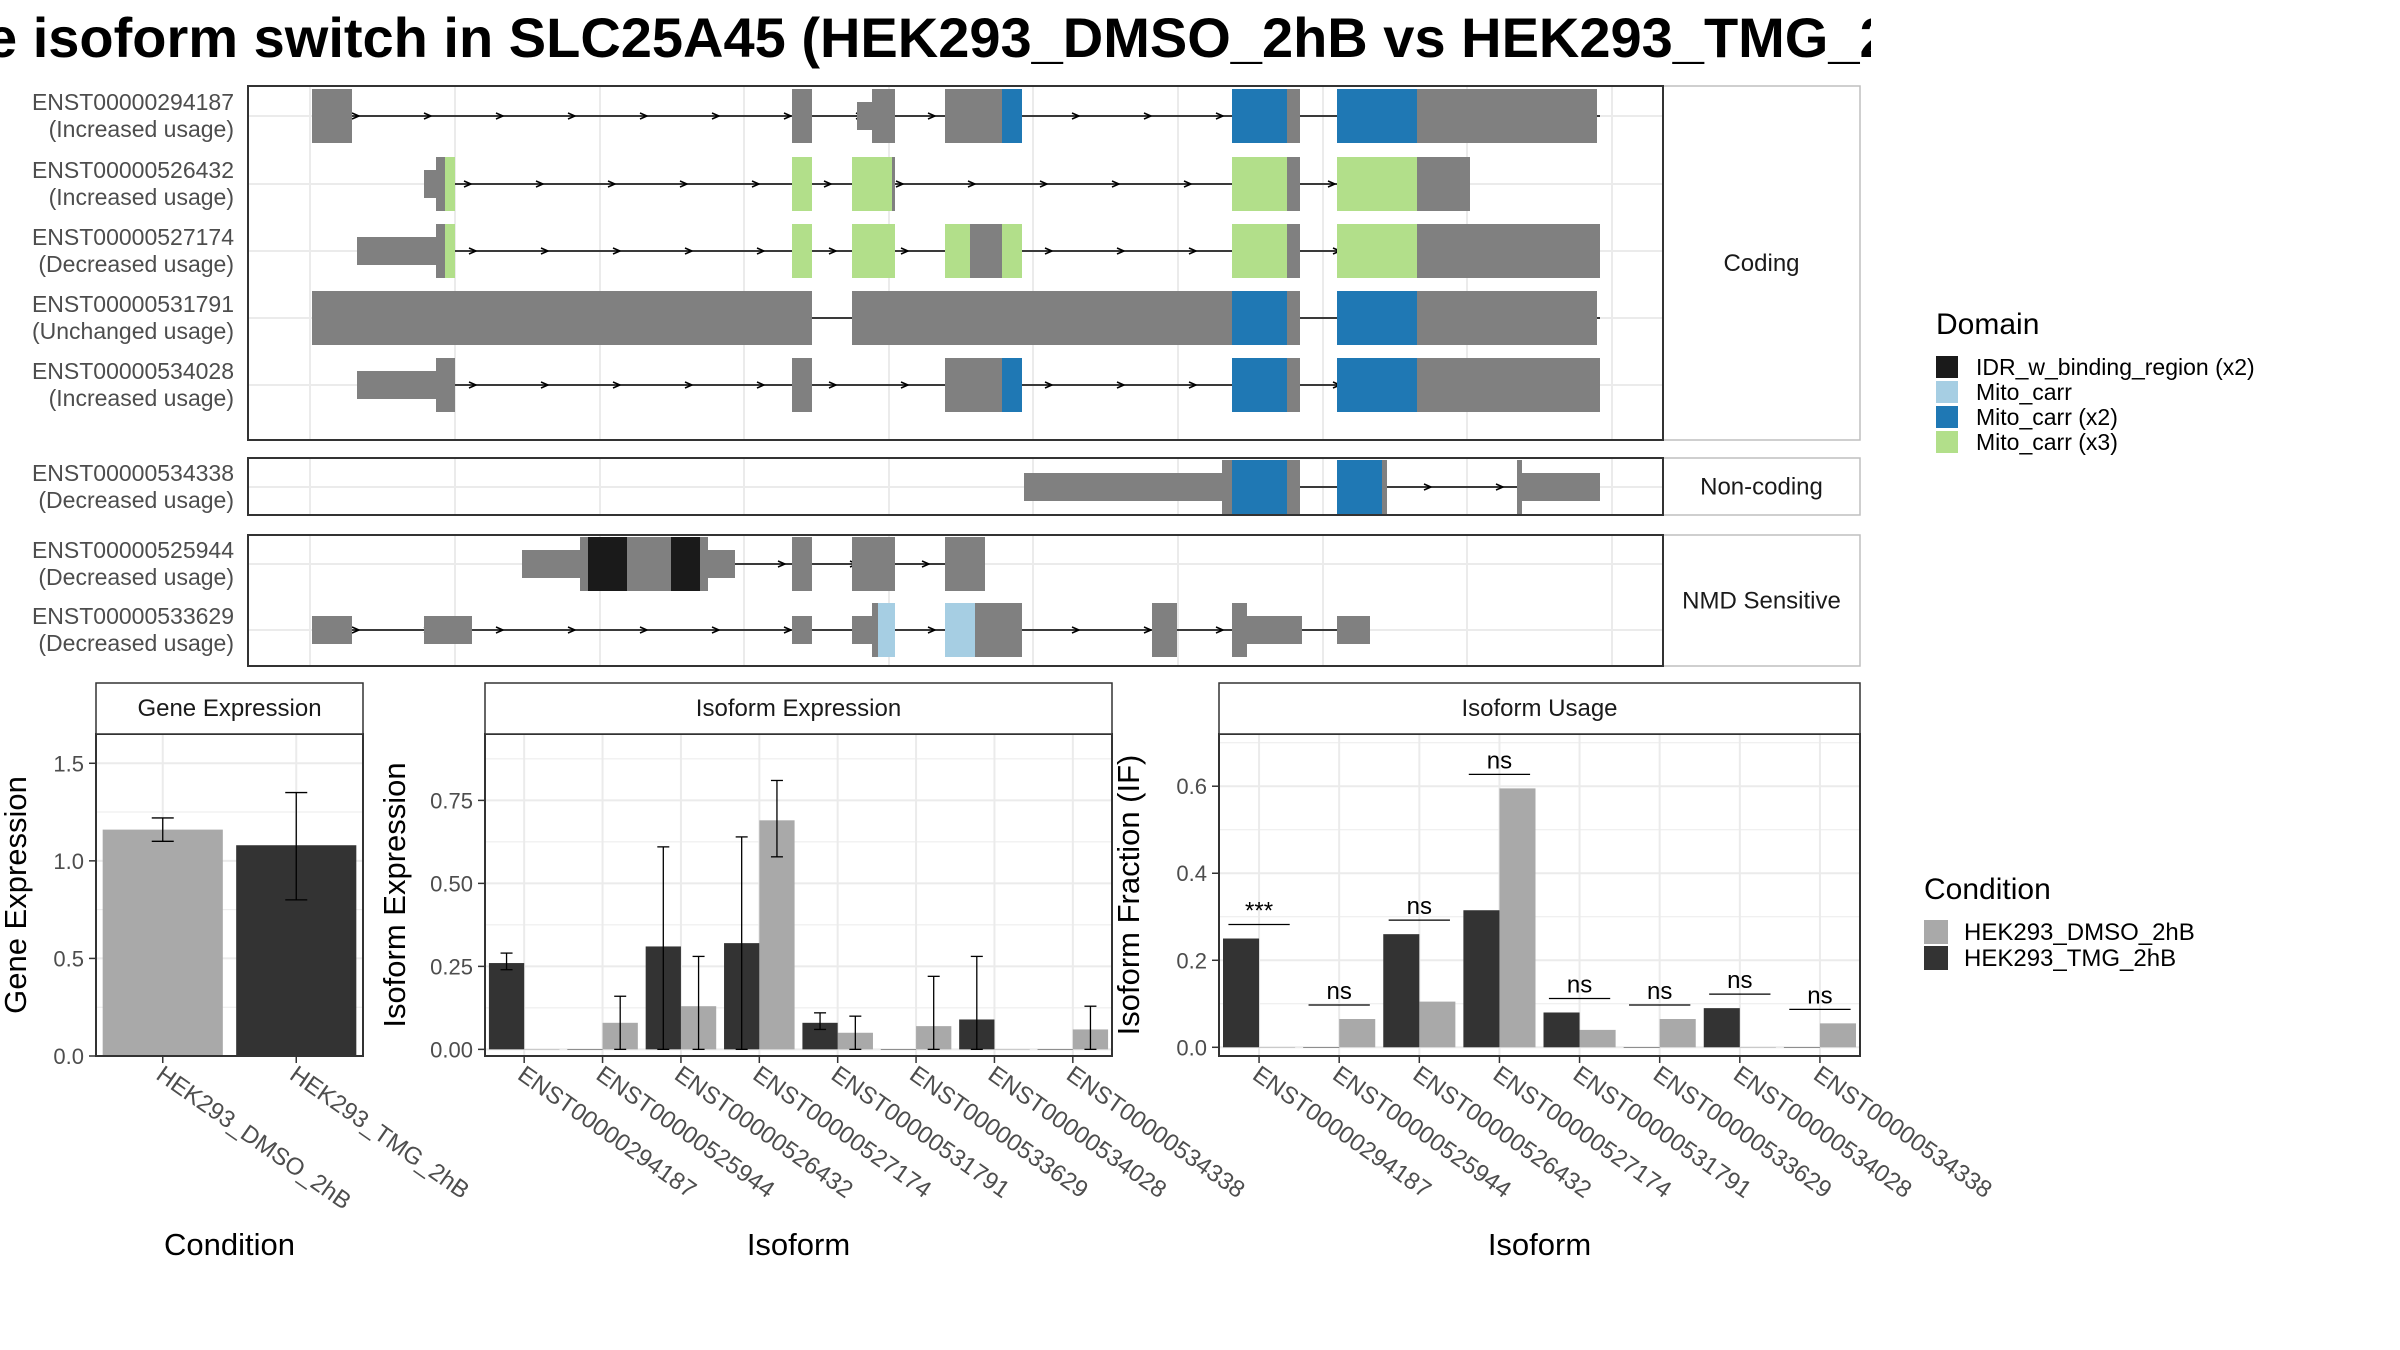 The width and height of the screenshot is (2400, 1350). What do you see at coordinates (133, 102) in the screenshot?
I see `isoform-id-label: ENST00000294187` at bounding box center [133, 102].